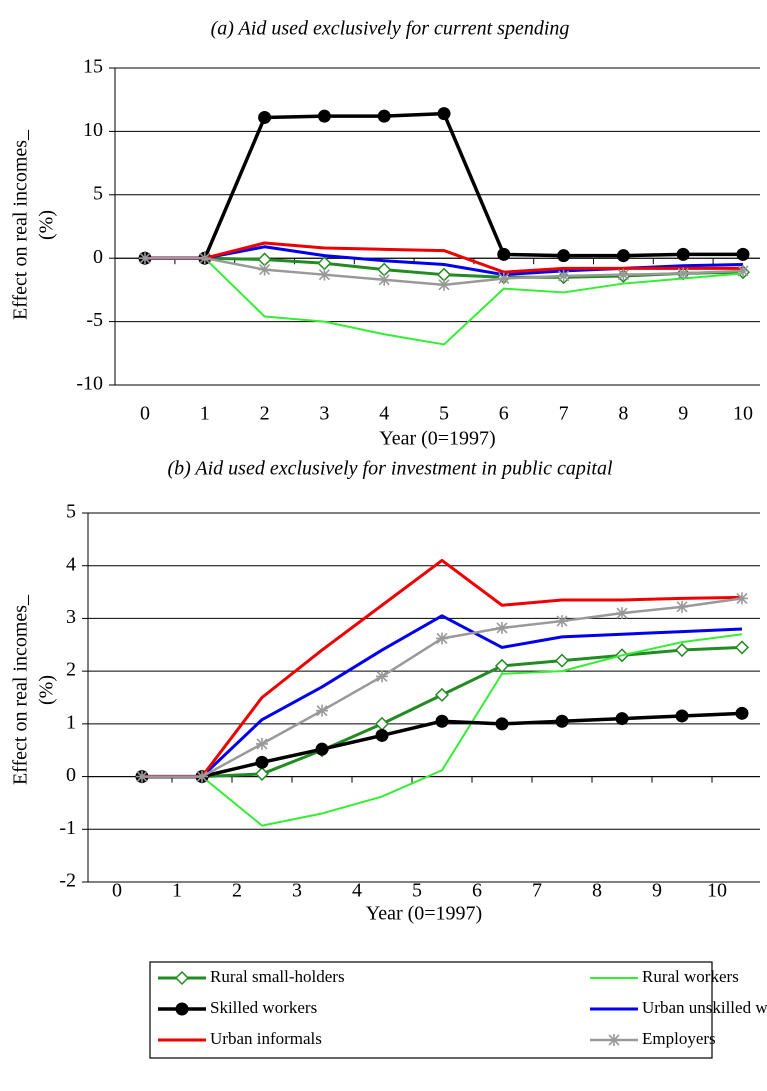 The width and height of the screenshot is (767, 1091). What do you see at coordinates (690, 976) in the screenshot?
I see `legend-label: Rural workers` at bounding box center [690, 976].